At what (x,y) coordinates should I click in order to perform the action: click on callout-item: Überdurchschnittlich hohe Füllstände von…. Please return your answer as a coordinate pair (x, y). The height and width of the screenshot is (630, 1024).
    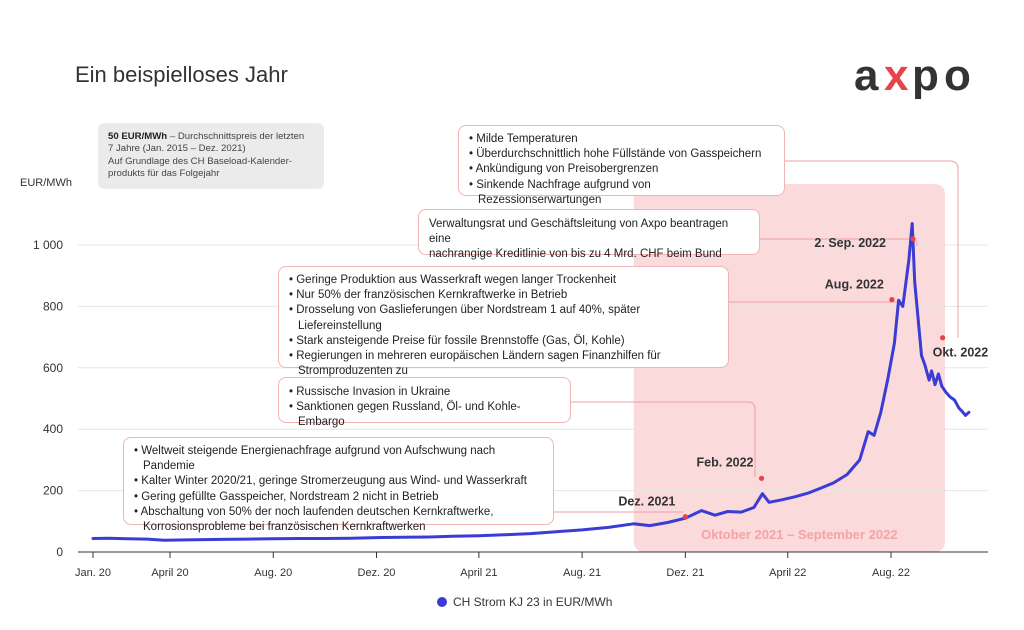
    Looking at the image, I should click on (621, 154).